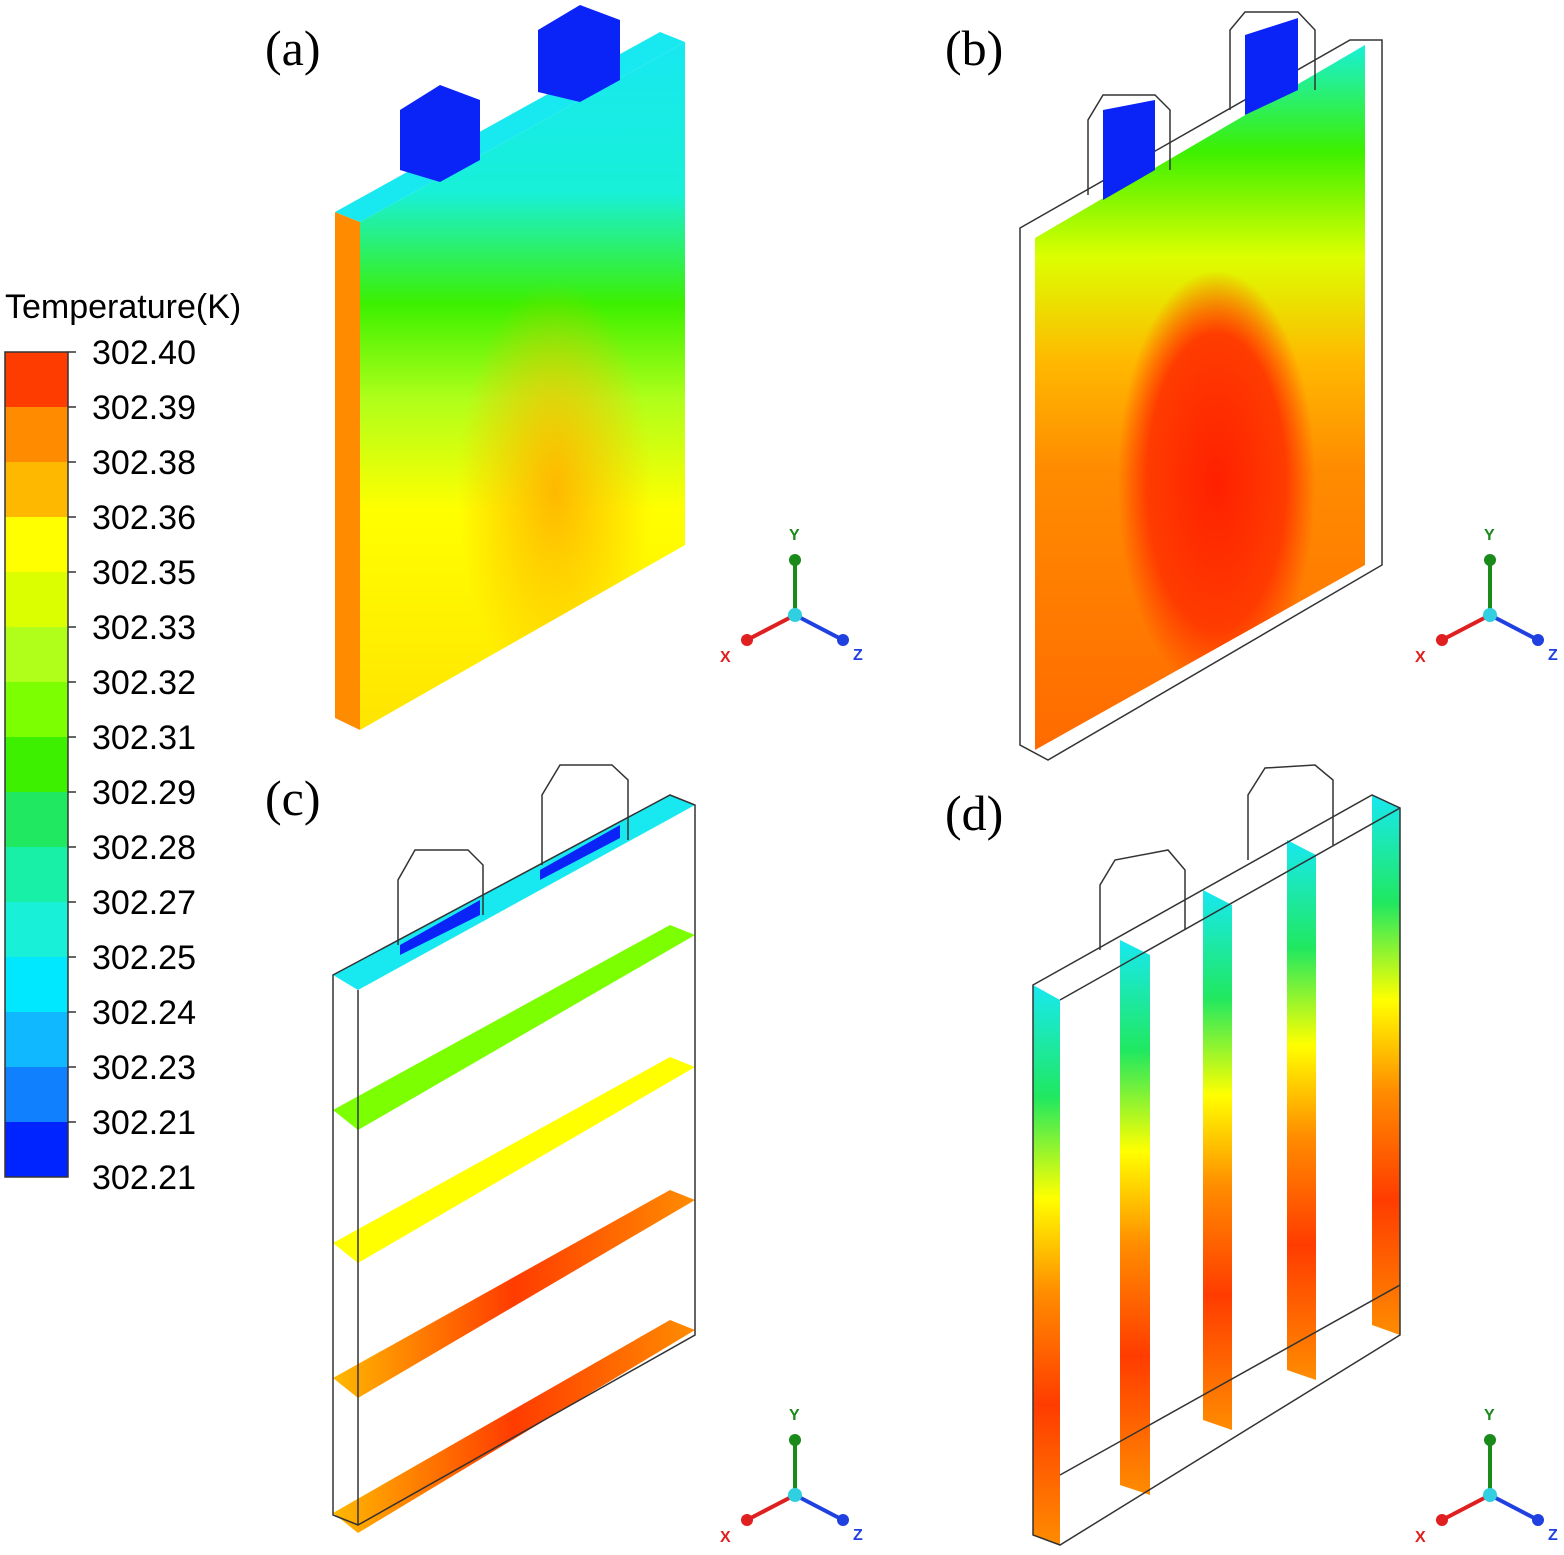  I want to click on legend-label: 302.31, so click(144, 738).